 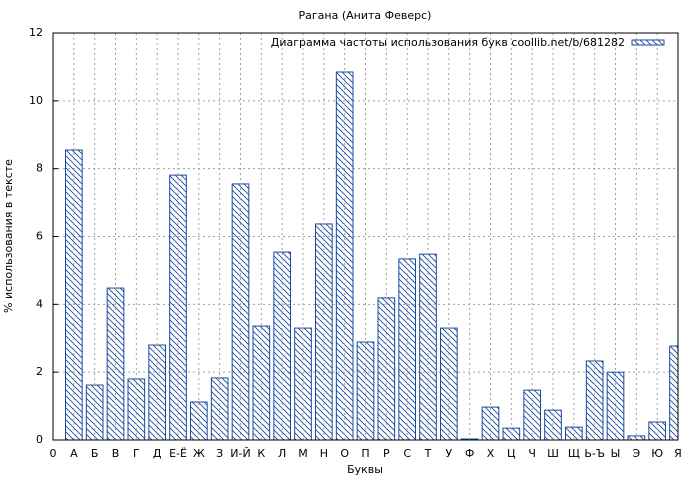 I want to click on x-tick-label: И-Й, so click(x=240, y=453).